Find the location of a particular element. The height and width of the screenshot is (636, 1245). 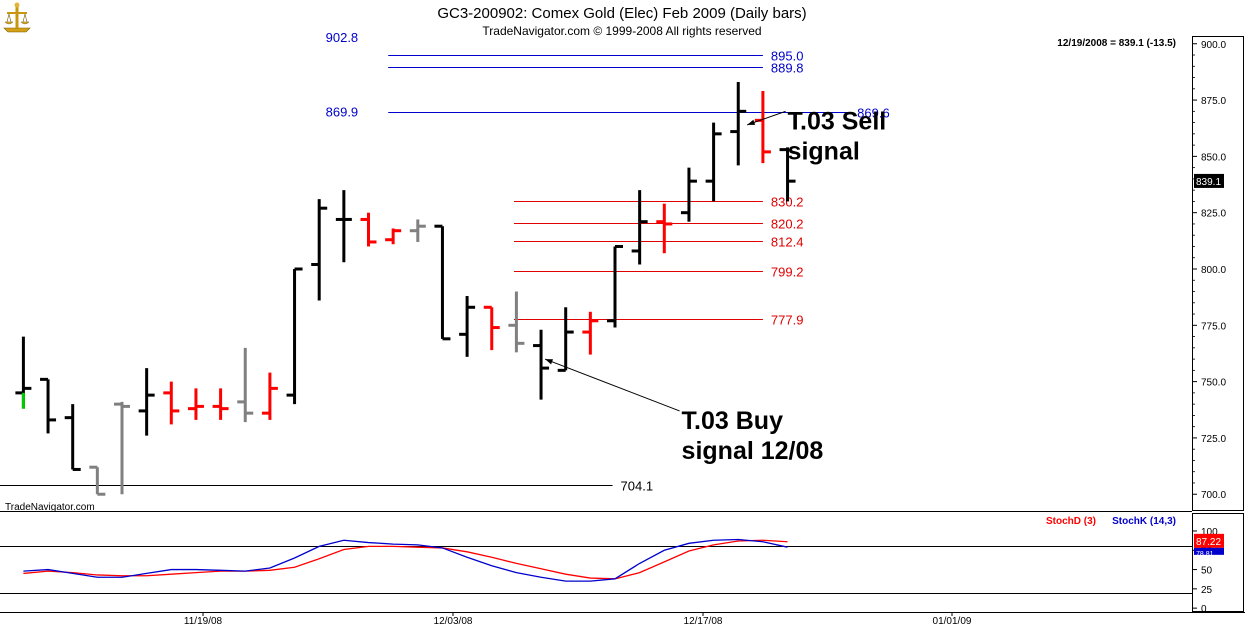

current-price-label: 839.1 is located at coordinates (1208, 182).